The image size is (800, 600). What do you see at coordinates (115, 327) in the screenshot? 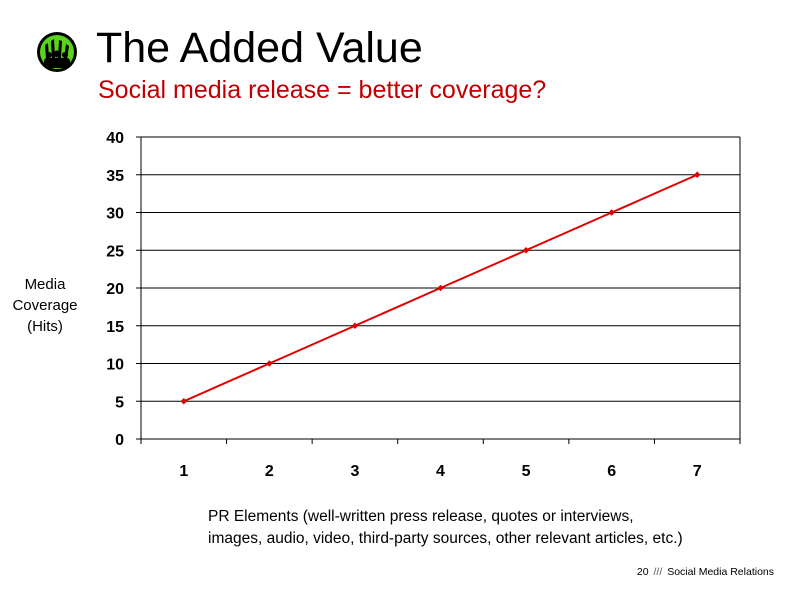
I see `y-tick-label: 15` at bounding box center [115, 327].